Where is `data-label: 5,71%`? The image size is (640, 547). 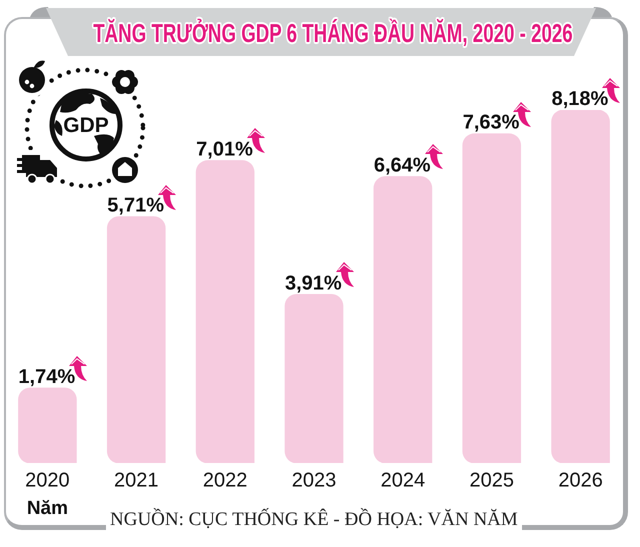
data-label: 5,71% is located at coordinates (135, 205).